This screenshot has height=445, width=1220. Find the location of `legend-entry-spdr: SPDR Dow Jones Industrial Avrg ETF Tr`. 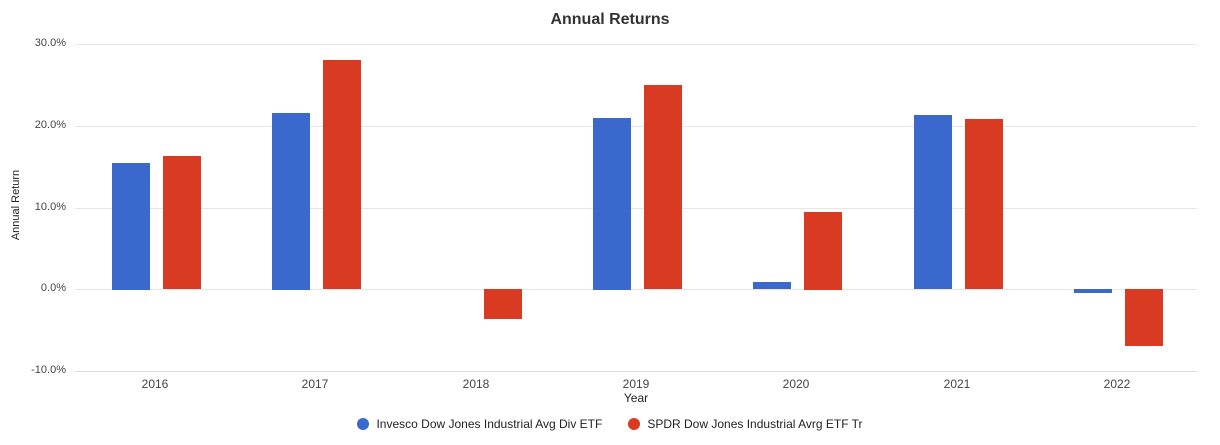

legend-entry-spdr: SPDR Dow Jones Industrial Avrg ETF Tr is located at coordinates (745, 424).